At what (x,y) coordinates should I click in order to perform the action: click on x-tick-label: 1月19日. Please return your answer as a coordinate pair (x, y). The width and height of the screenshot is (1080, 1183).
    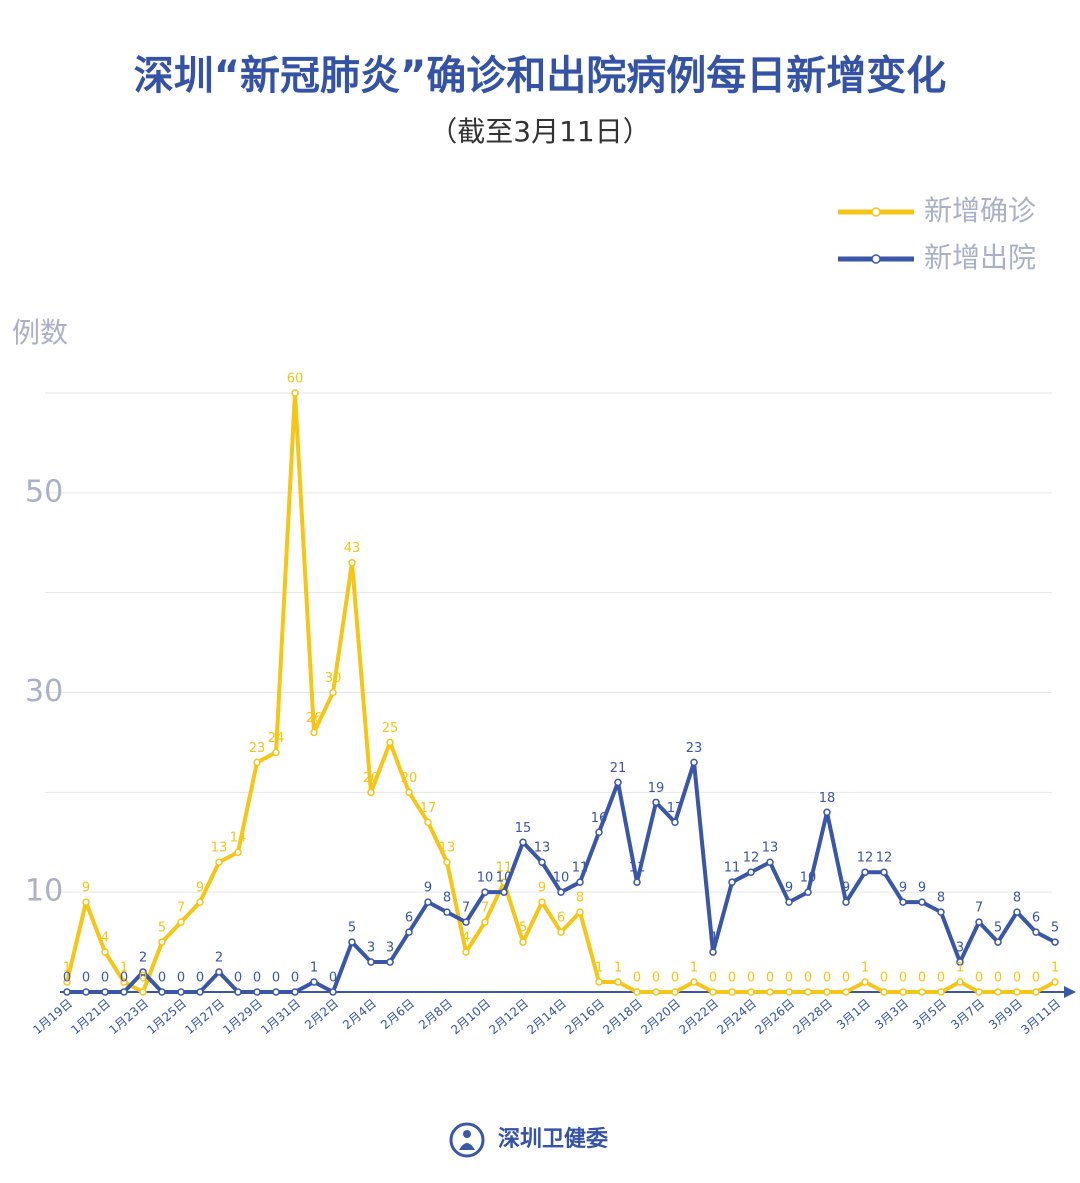
    Looking at the image, I should click on (52, 1016).